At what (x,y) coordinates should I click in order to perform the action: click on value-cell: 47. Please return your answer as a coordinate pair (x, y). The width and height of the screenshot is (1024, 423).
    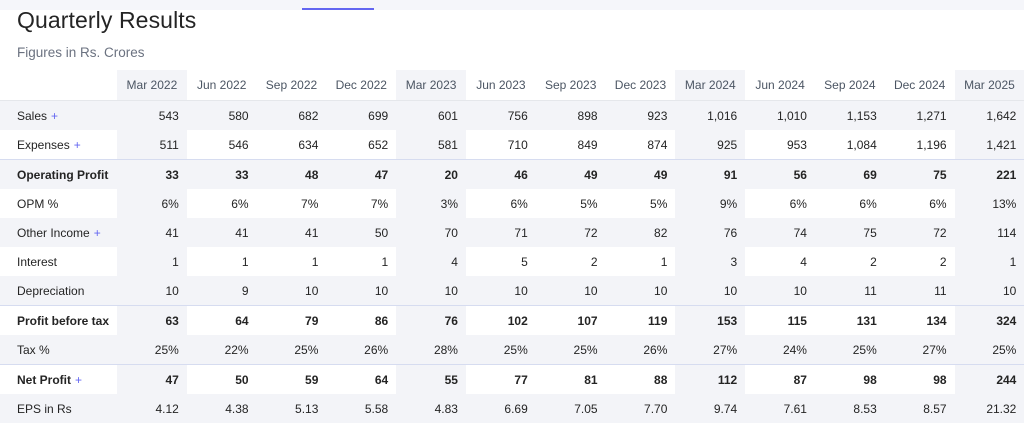
    Looking at the image, I should click on (152, 380).